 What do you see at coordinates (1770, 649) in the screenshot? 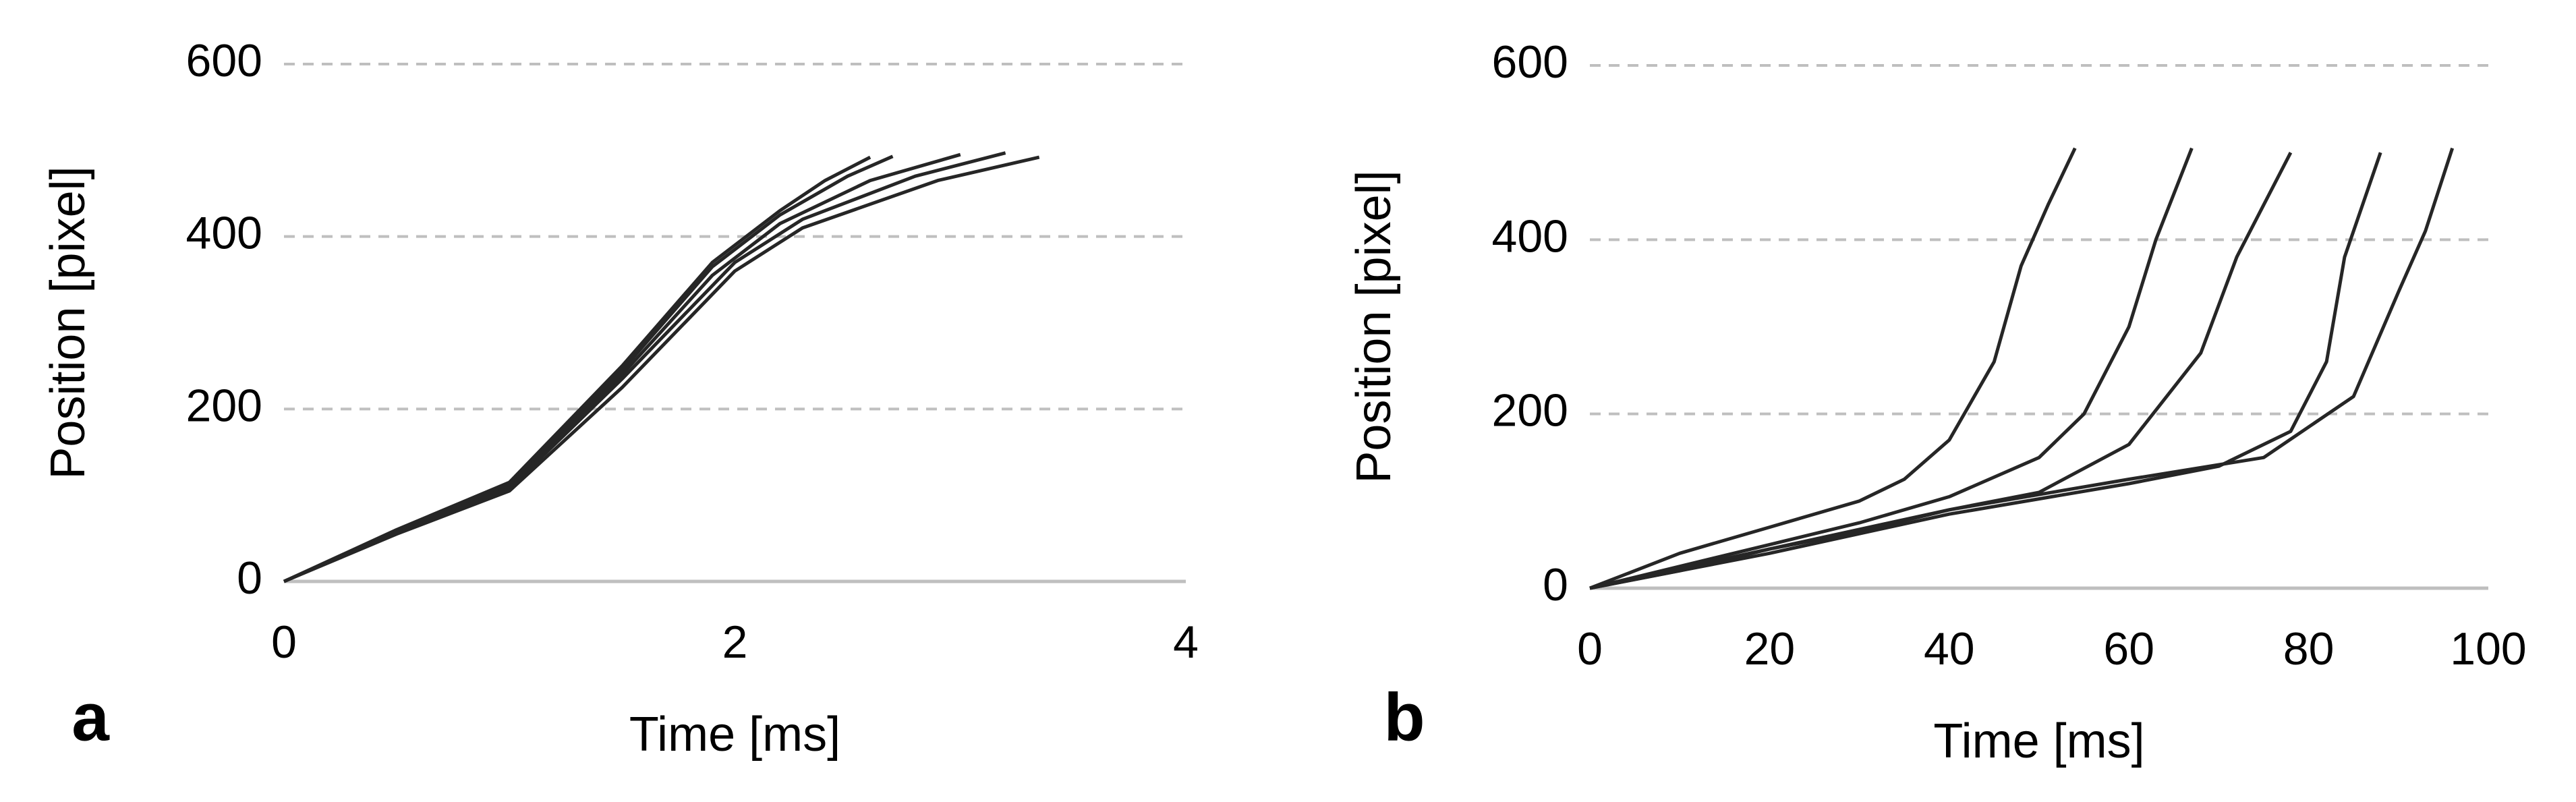
I see `x-tick-label: 20` at bounding box center [1770, 649].